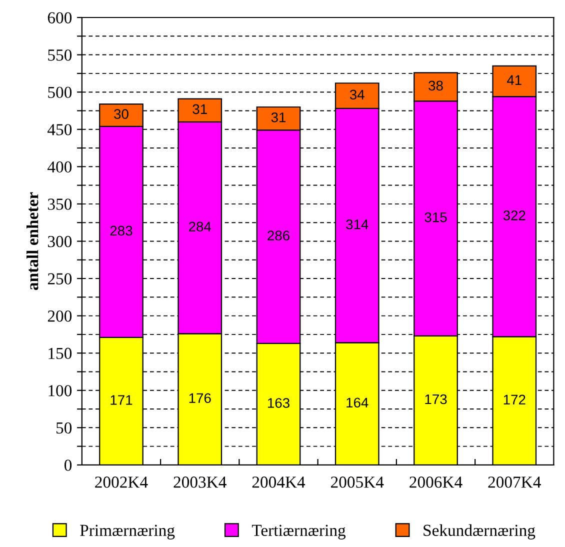  Describe the element at coordinates (514, 482) in the screenshot. I see `x-tick-label: 2007K4` at that location.